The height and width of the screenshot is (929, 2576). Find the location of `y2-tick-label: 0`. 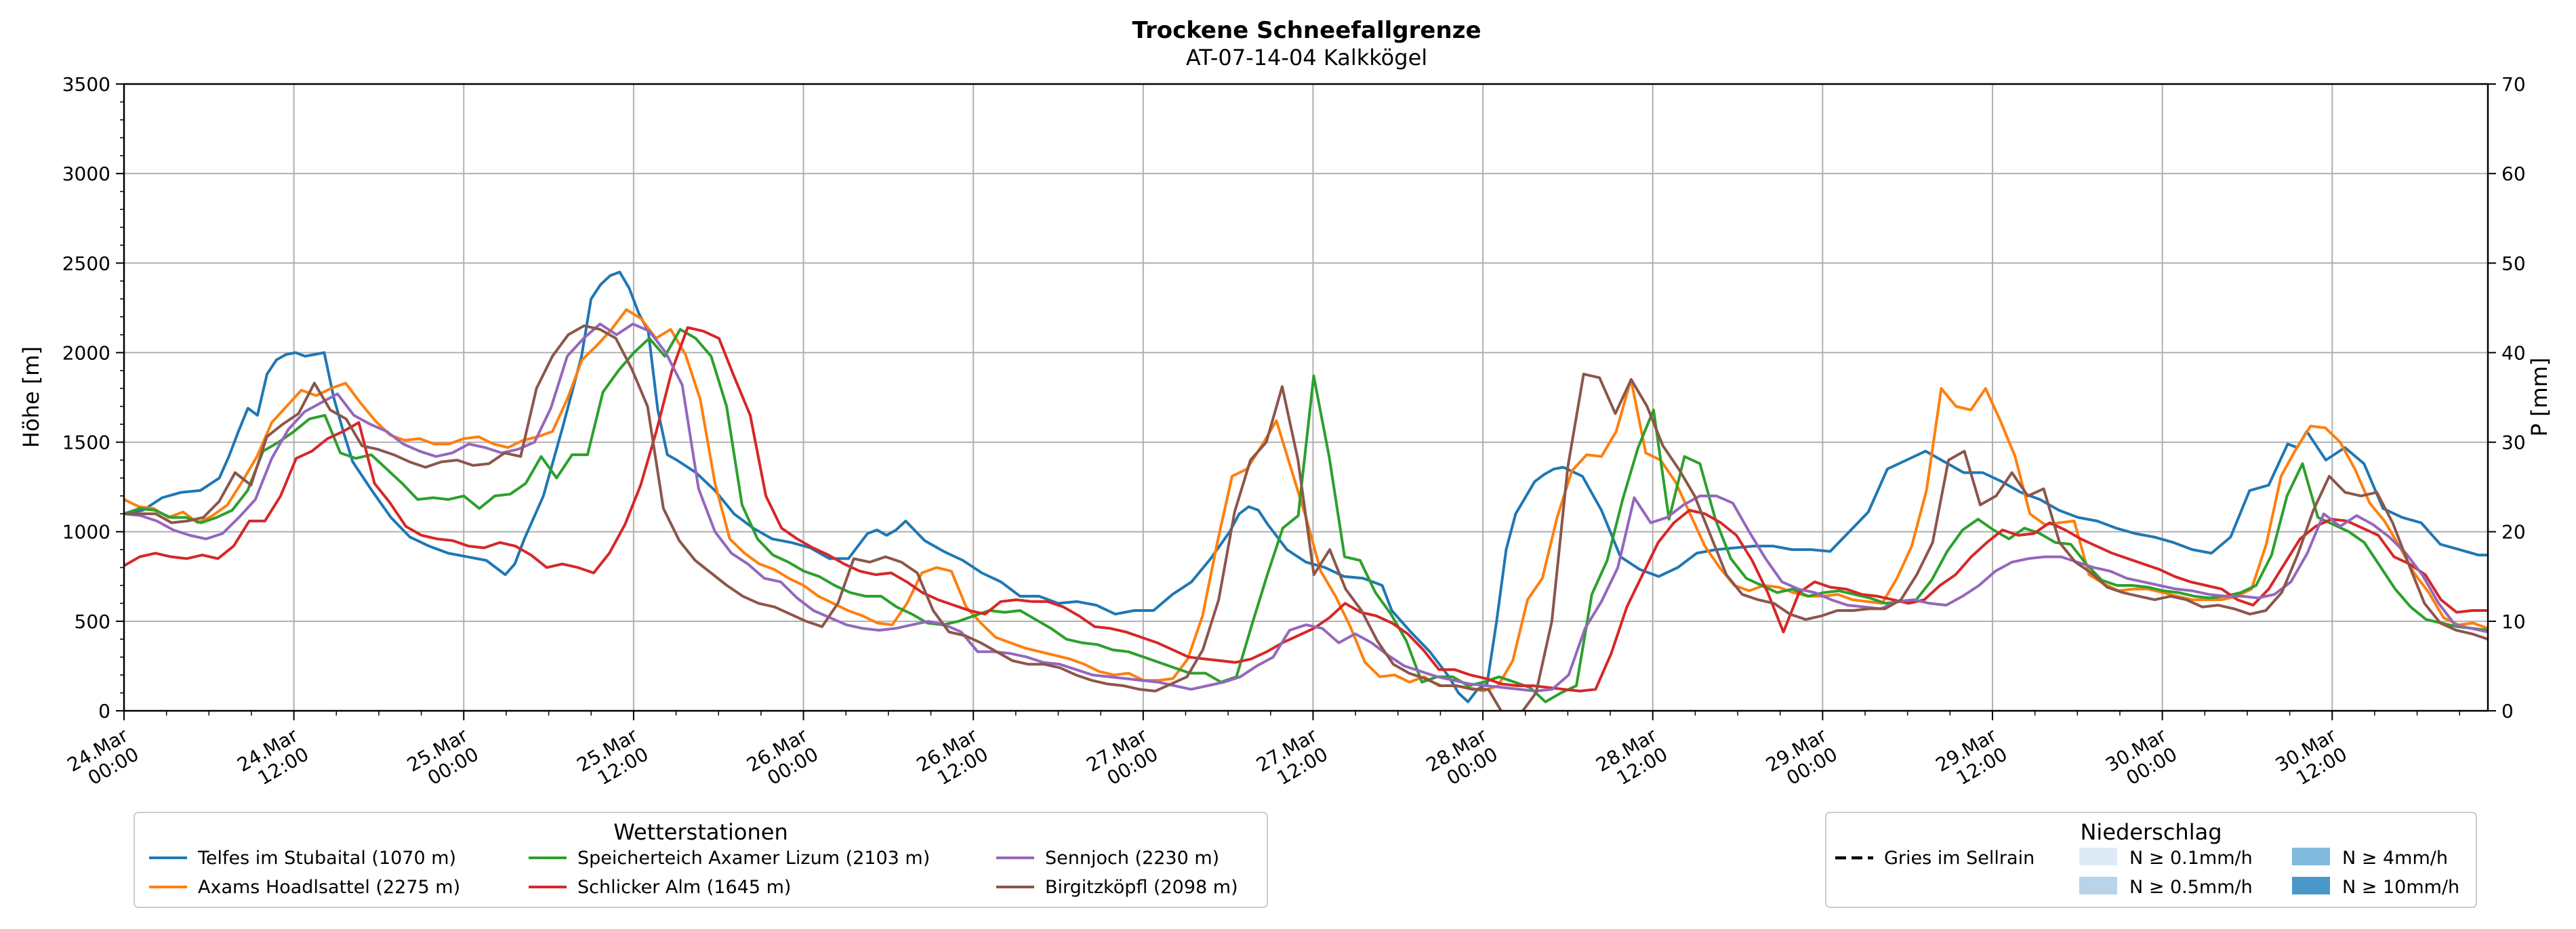

y2-tick-label: 0 is located at coordinates (2507, 711).